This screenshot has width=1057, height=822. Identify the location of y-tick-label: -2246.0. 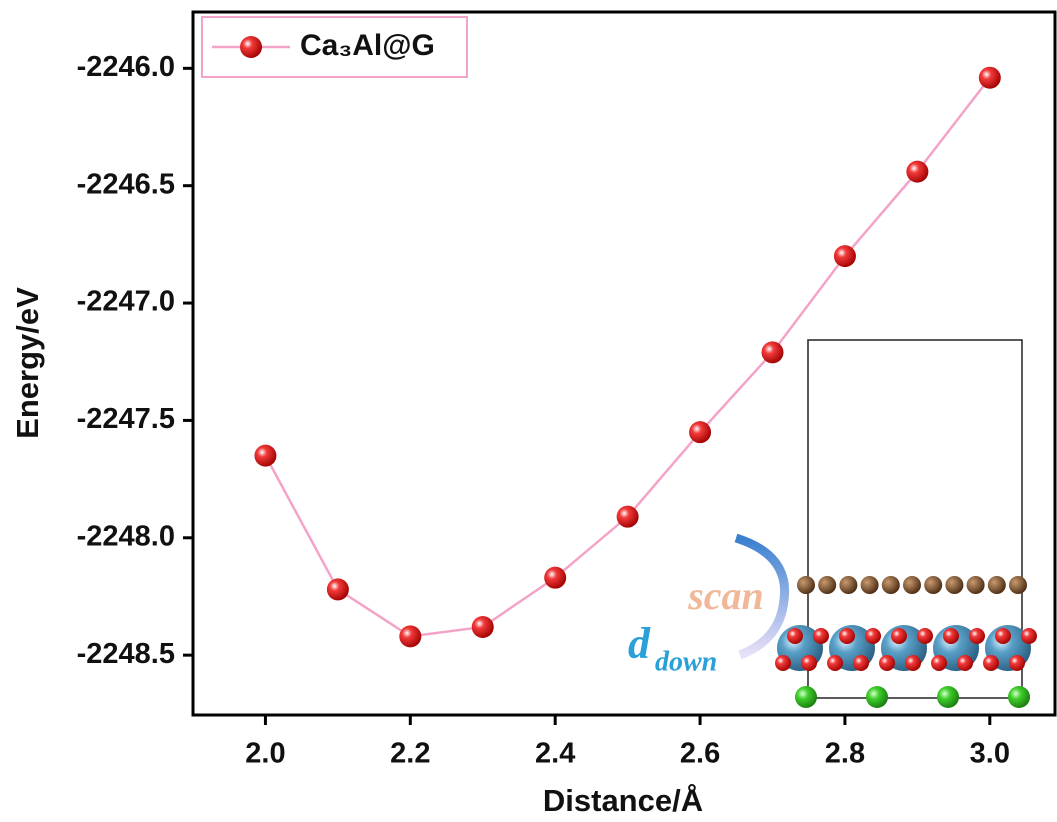
(126, 67).